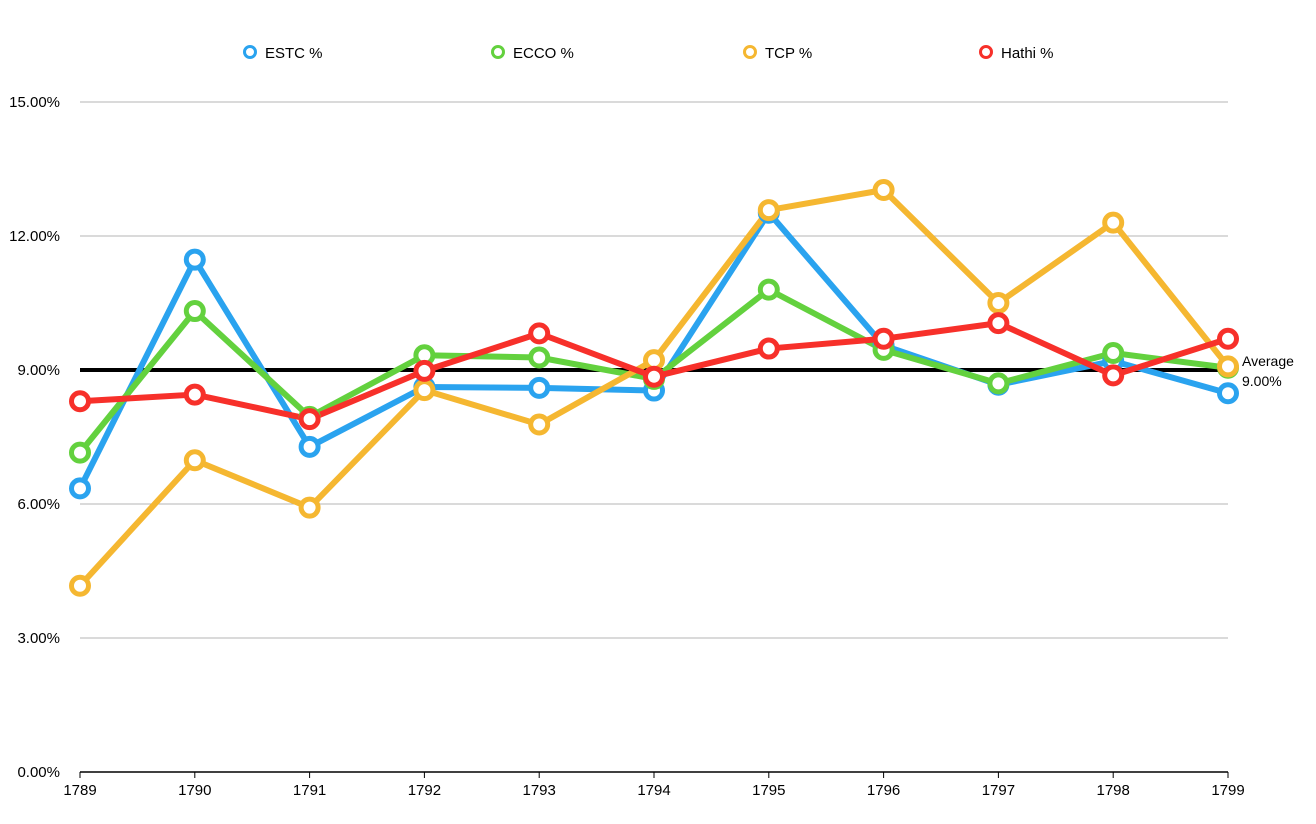 The image size is (1316, 824). What do you see at coordinates (1268, 361) in the screenshot?
I see `average-label: Average` at bounding box center [1268, 361].